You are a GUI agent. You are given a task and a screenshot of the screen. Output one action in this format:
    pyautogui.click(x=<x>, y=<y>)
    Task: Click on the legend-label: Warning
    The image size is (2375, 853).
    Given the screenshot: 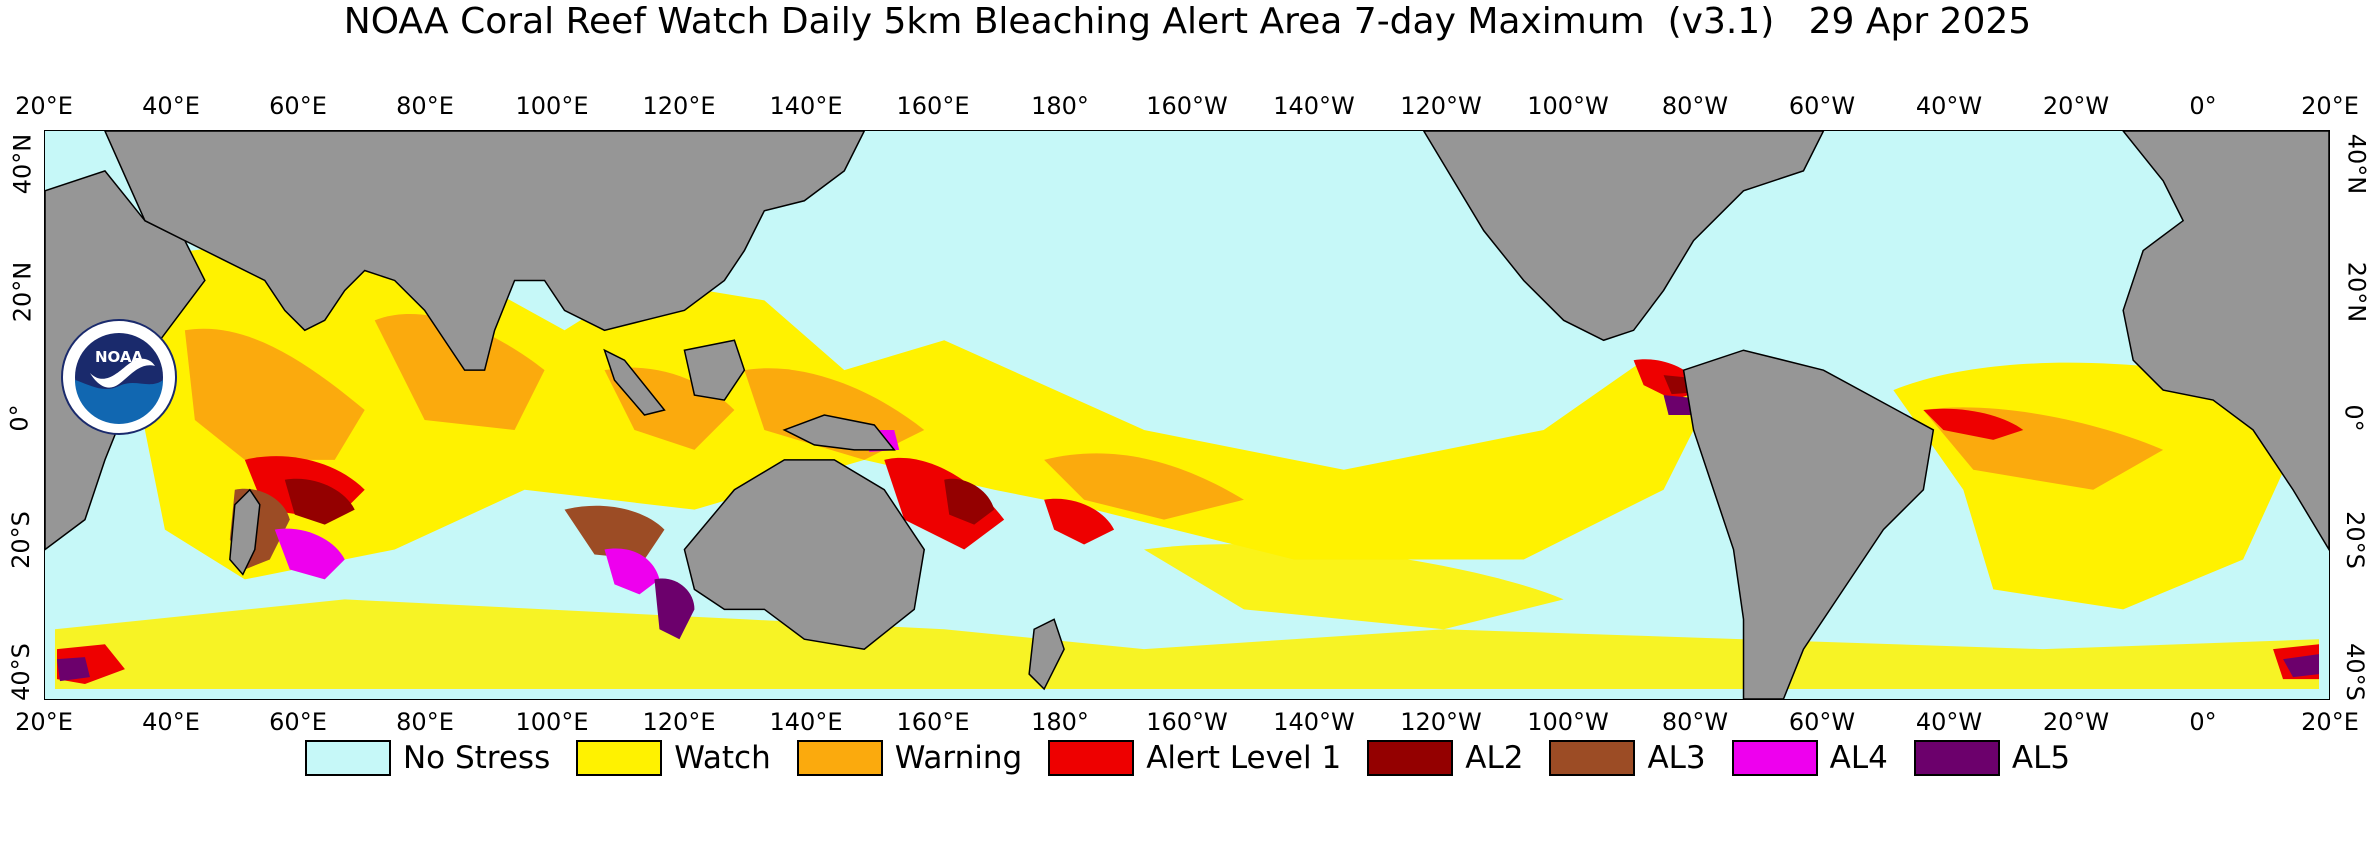 What is the action you would take?
    pyautogui.click(x=958, y=758)
    